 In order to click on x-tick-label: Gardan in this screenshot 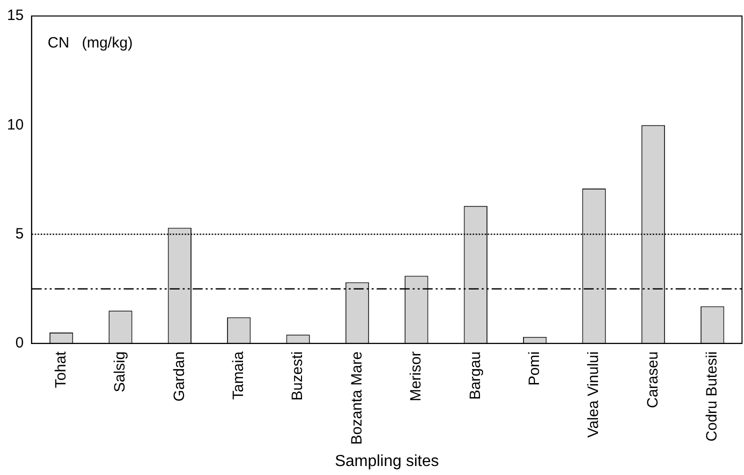, I will do `click(179, 376)`.